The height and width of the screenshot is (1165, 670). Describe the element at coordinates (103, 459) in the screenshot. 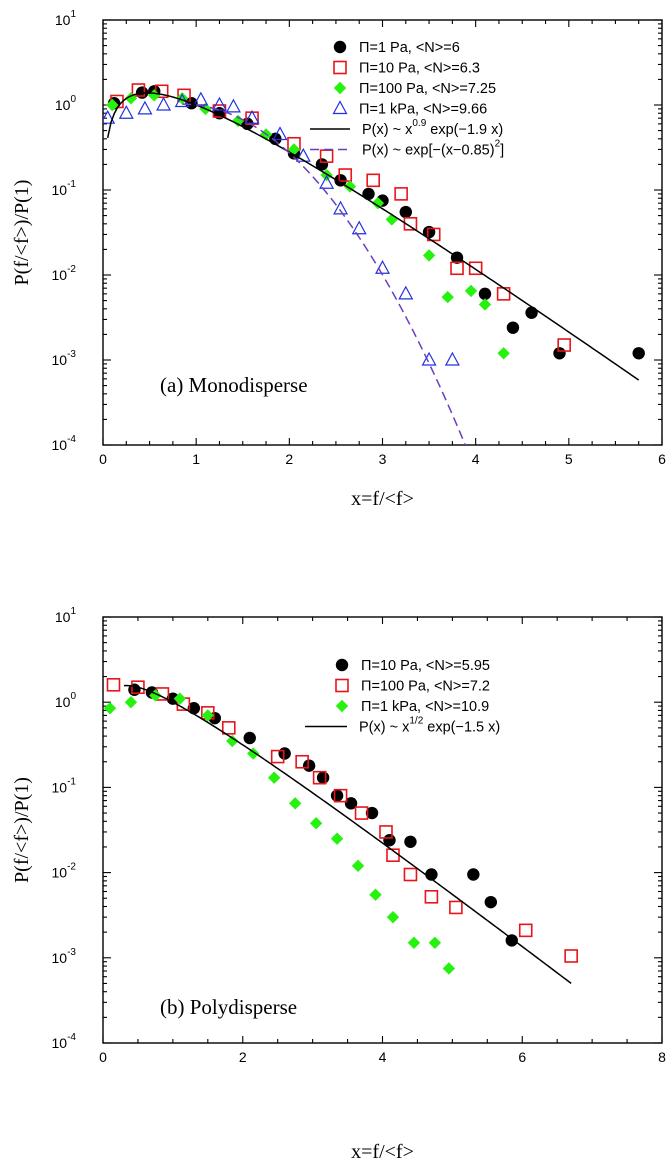

I see `x-tick-label: 0` at that location.